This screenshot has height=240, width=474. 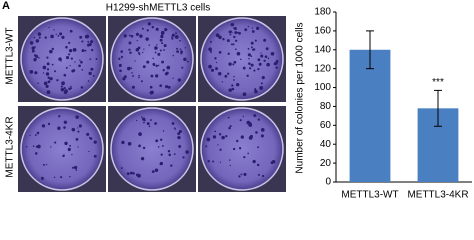 What do you see at coordinates (6, 6) in the screenshot?
I see `panel-label: A` at bounding box center [6, 6].